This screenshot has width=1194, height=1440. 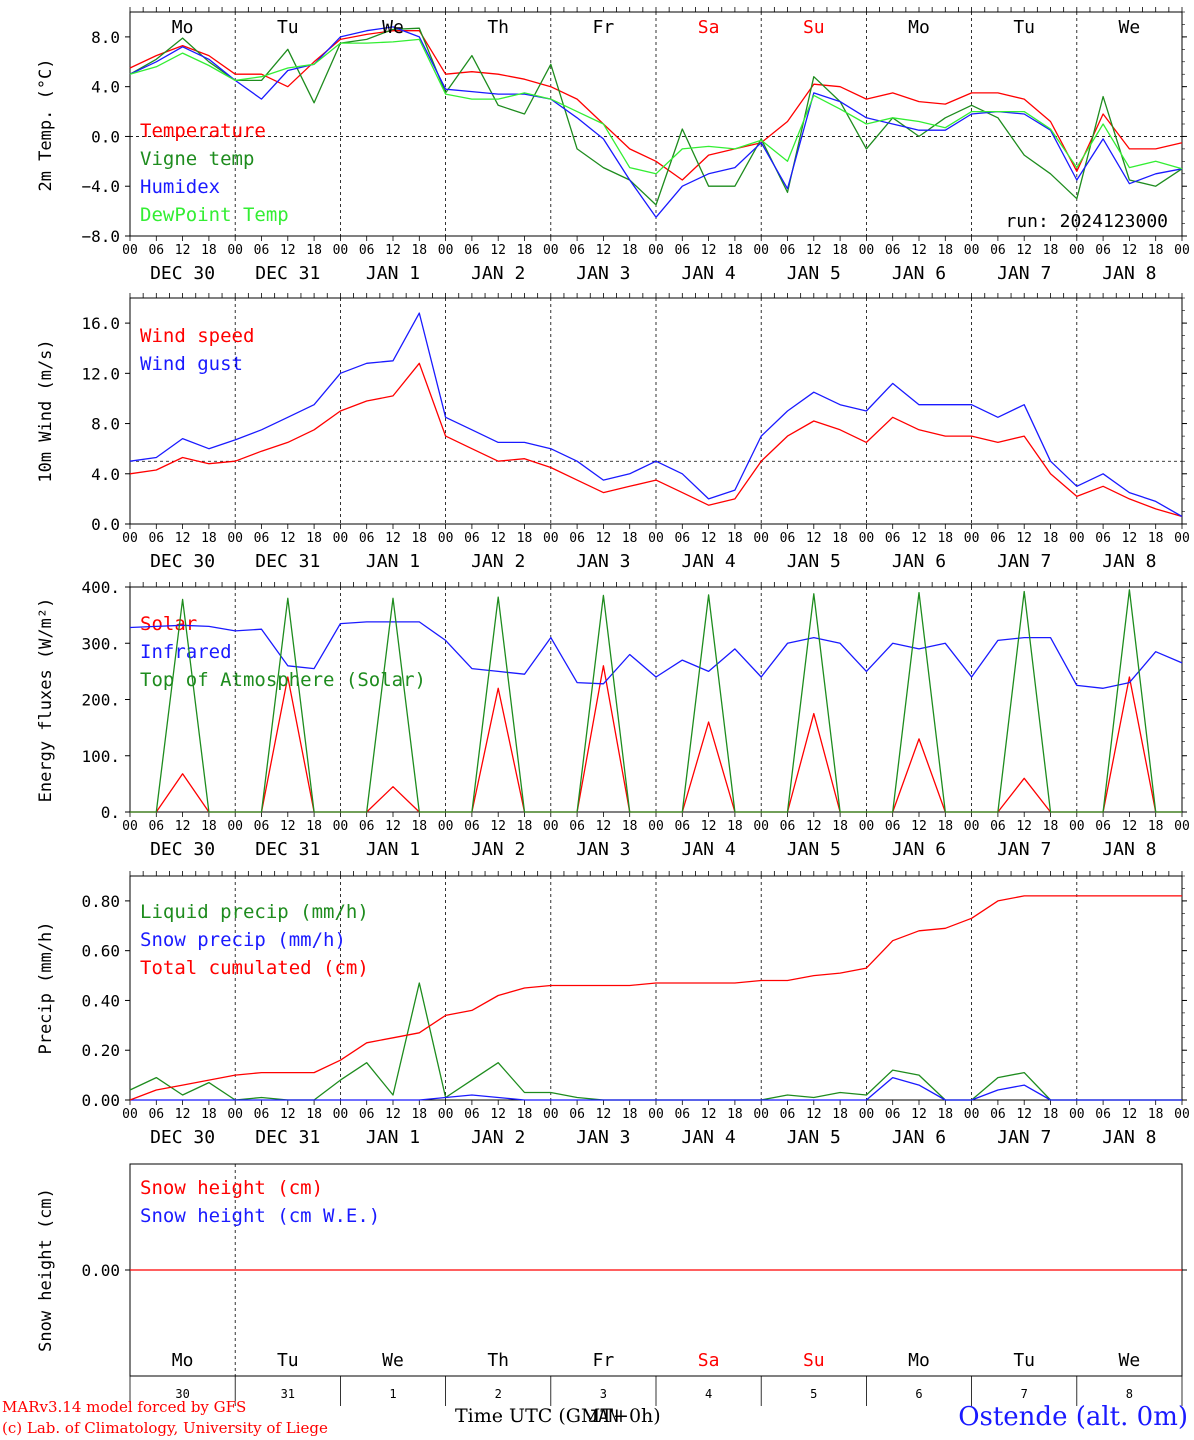 What do you see at coordinates (498, 27) in the screenshot?
I see `weekday-label: Th` at bounding box center [498, 27].